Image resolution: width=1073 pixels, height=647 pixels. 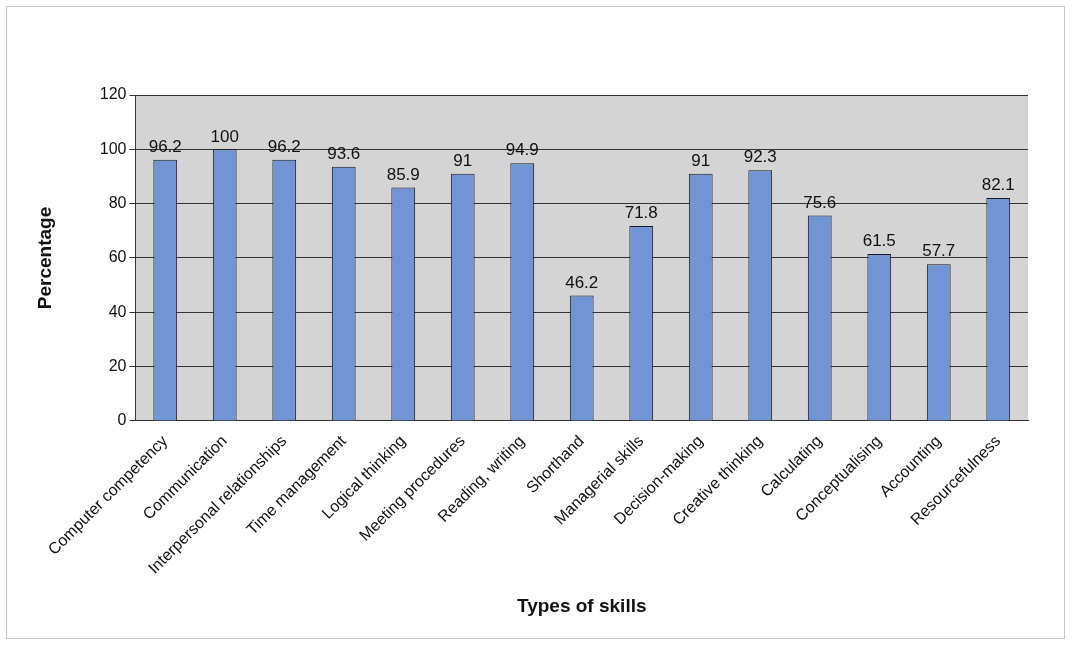 I want to click on y-tick-label: 60, so click(x=117, y=257).